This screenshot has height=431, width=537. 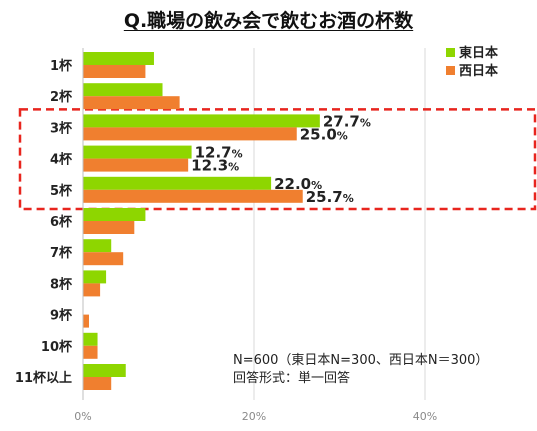 I want to click on category-label: 3杯, so click(x=61, y=128).